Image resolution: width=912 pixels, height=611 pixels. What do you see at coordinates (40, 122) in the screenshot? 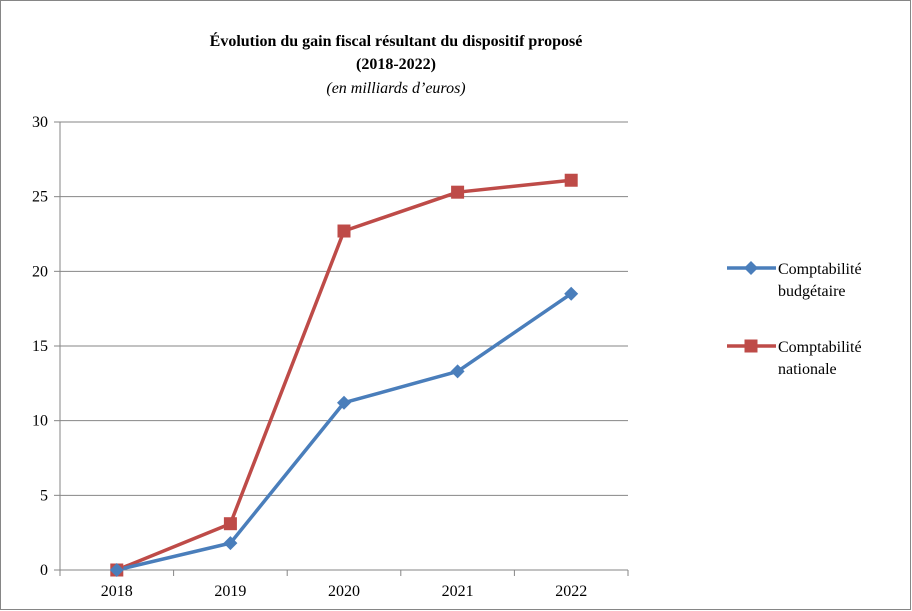
I see `y-tick-label: 30` at bounding box center [40, 122].